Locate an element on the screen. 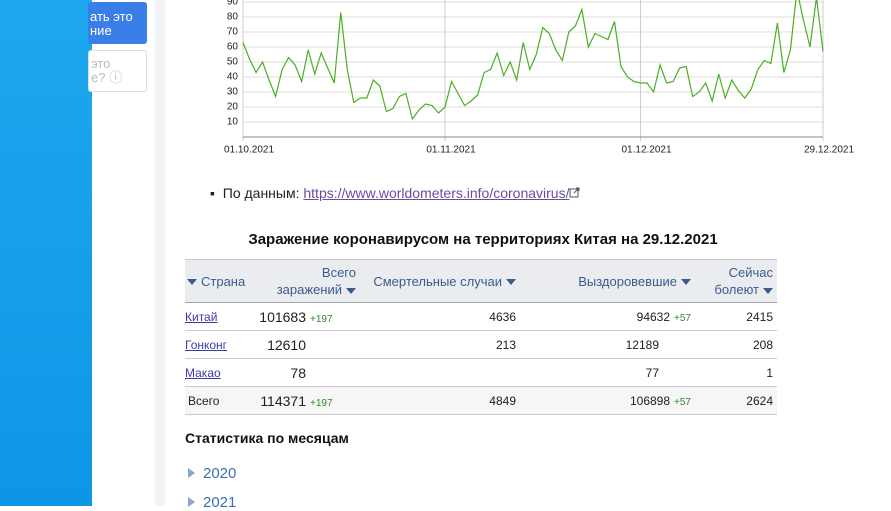 This screenshot has height=511, width=891. column-header: Страна is located at coordinates (219, 281).